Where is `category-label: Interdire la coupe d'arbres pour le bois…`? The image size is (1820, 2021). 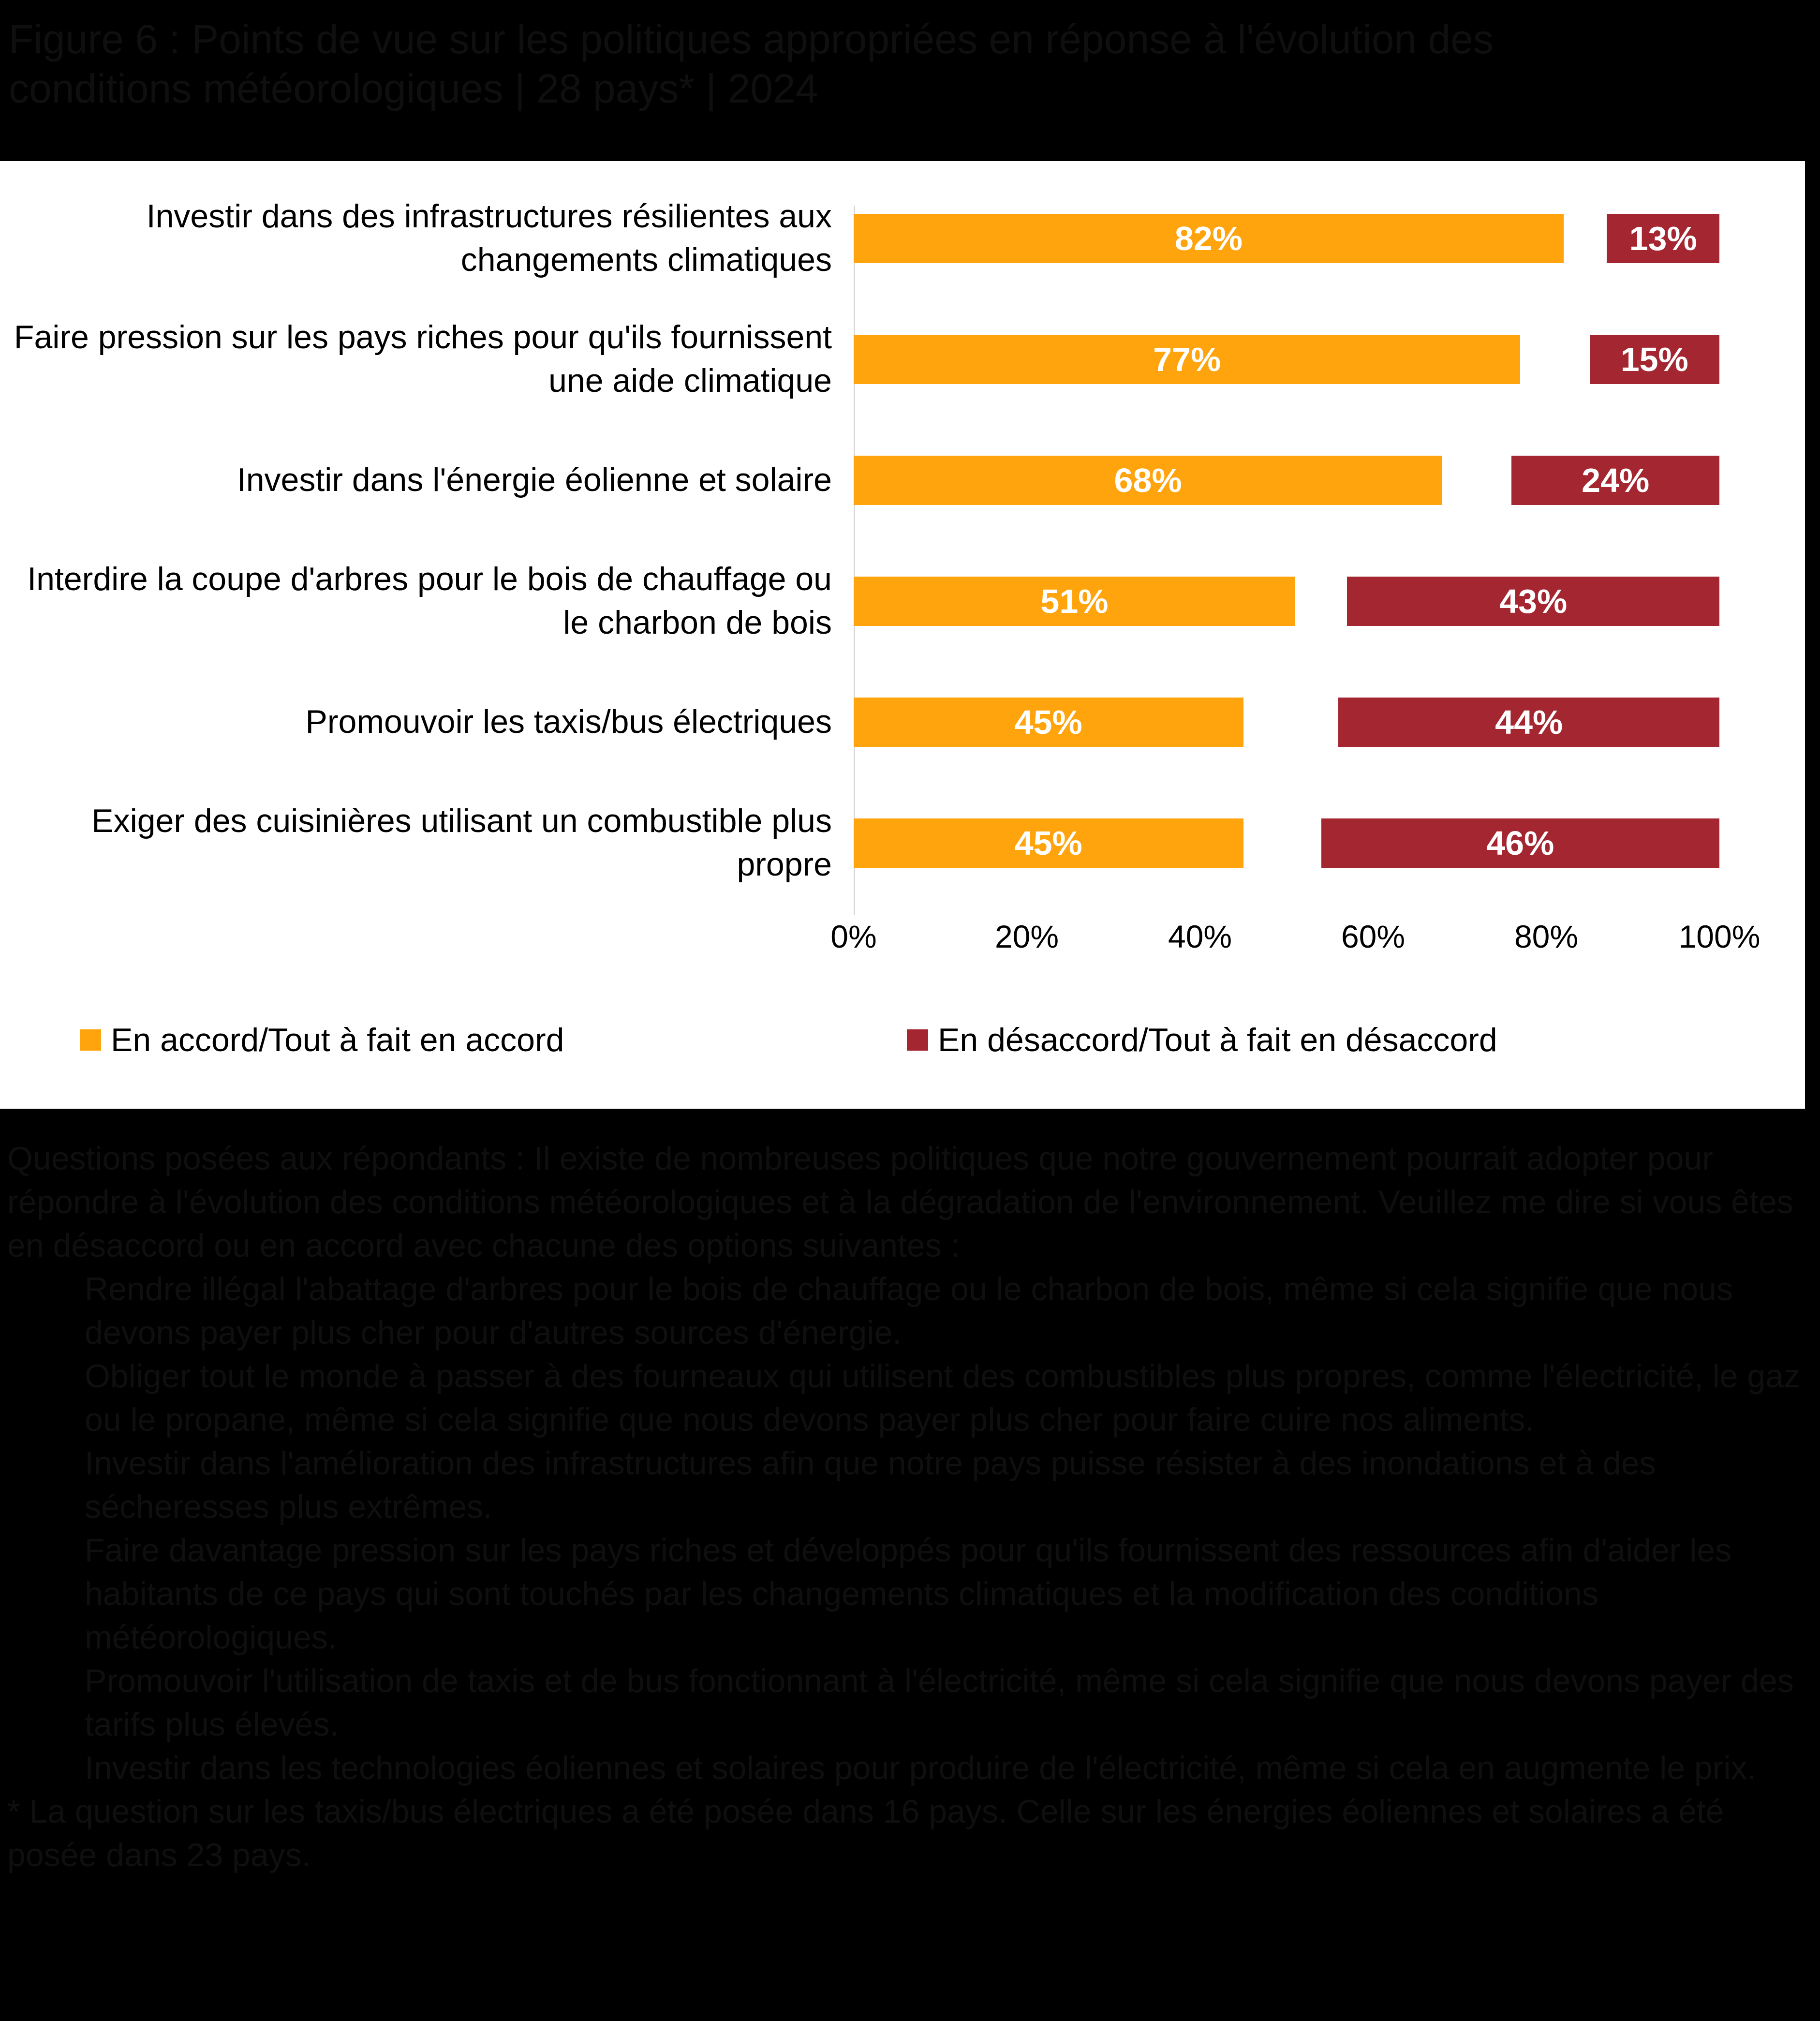 category-label: Interdire la coupe d'arbres pour le bois… is located at coordinates (429, 601).